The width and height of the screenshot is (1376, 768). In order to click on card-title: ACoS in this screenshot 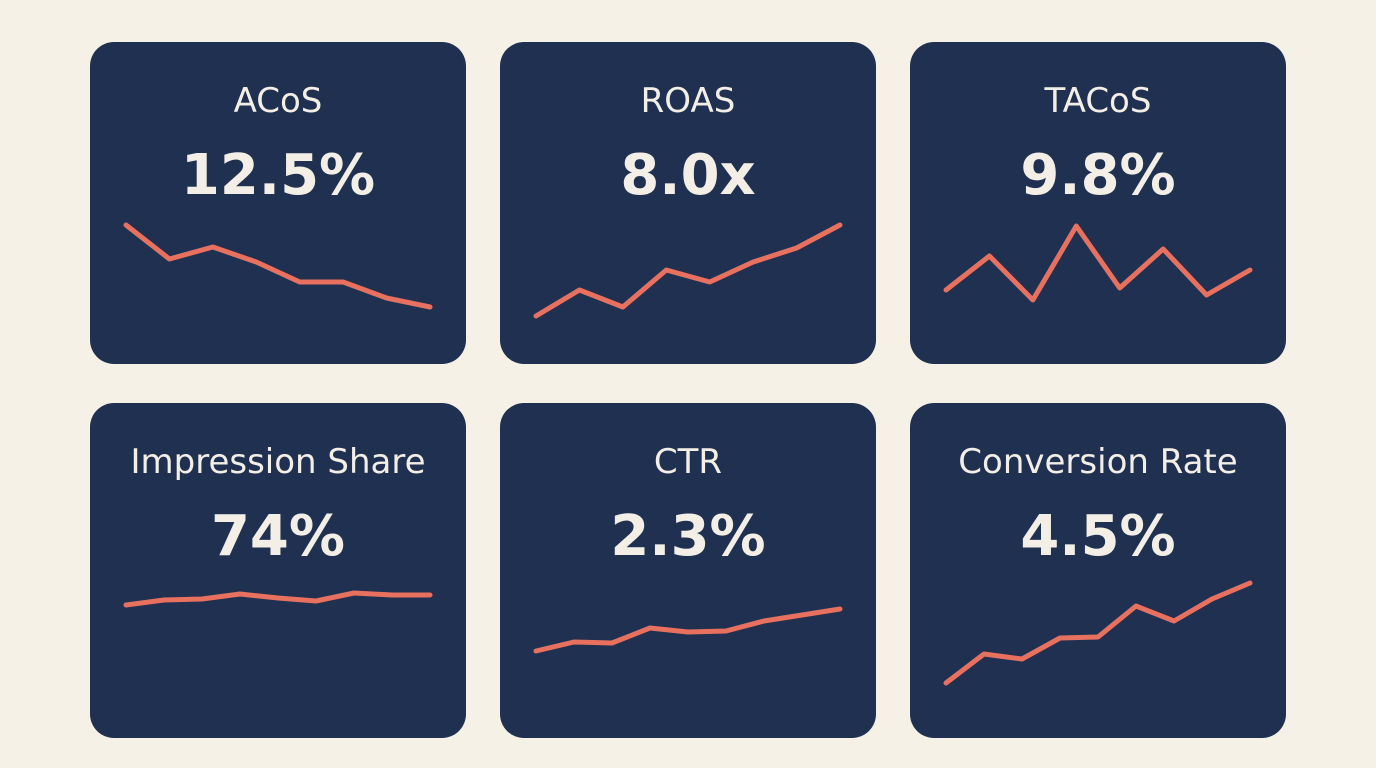, I will do `click(278, 101)`.